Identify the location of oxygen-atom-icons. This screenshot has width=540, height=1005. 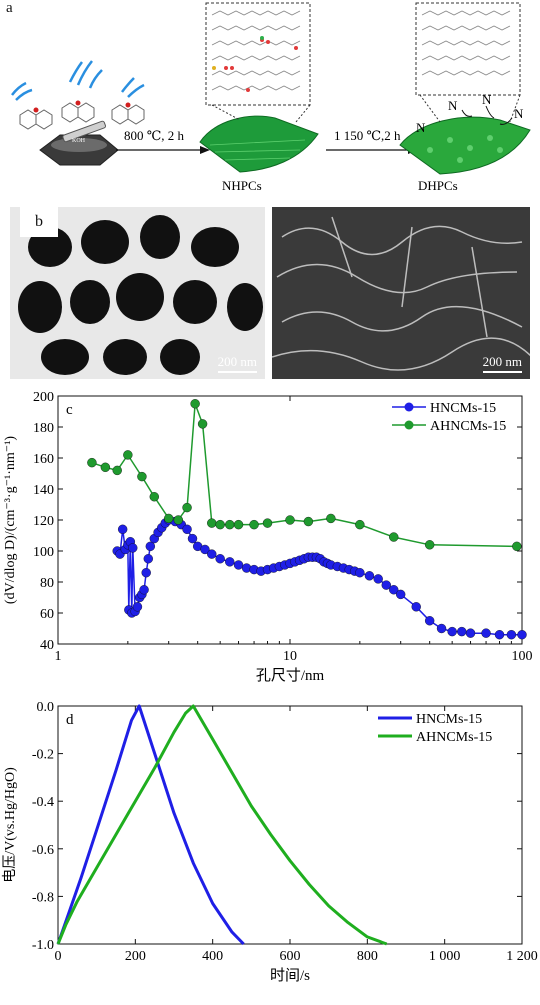
(82, 106).